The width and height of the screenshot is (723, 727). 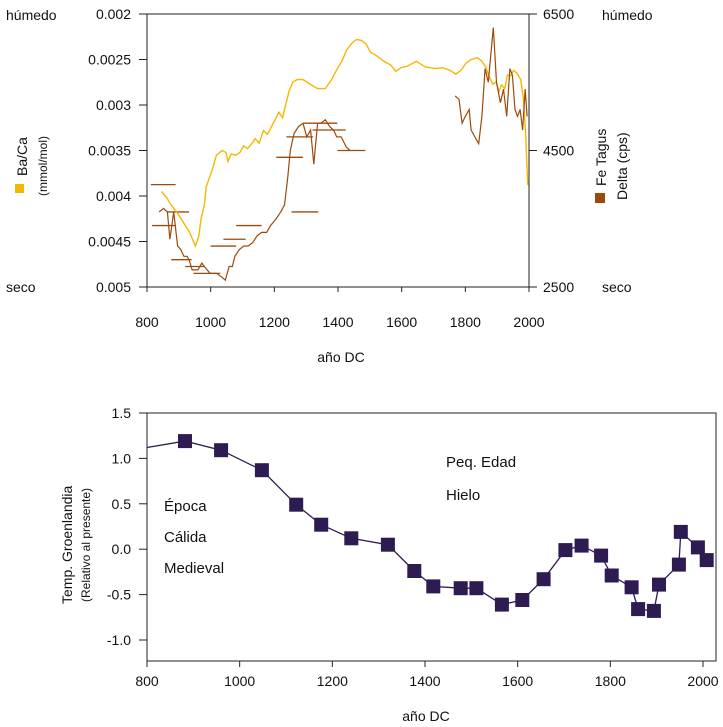 What do you see at coordinates (517, 681) in the screenshot?
I see `bottom-x-tick-label: 1600` at bounding box center [517, 681].